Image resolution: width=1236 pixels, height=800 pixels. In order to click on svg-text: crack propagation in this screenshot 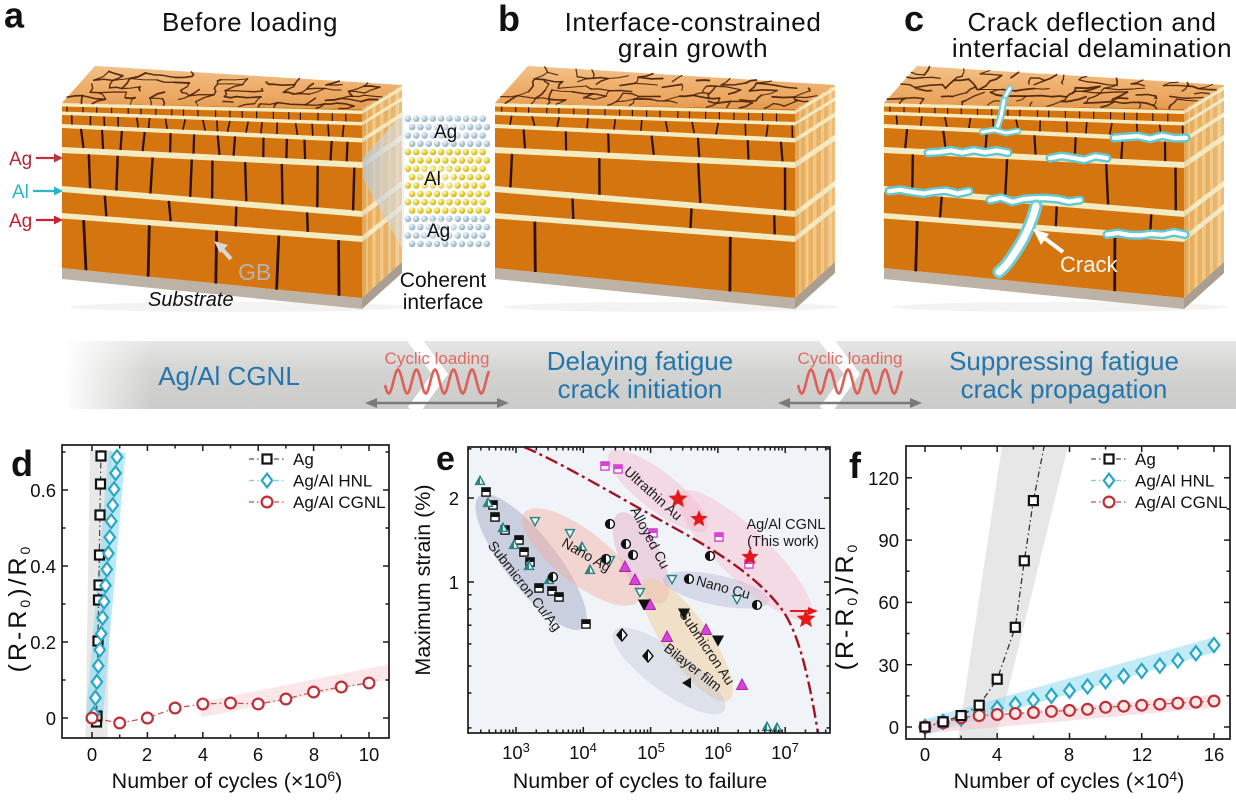, I will do `click(1064, 389)`.